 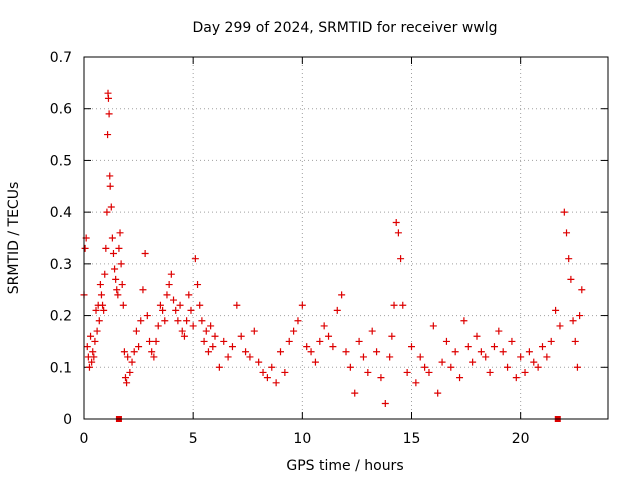 I want to click on x-axis-label: GPS time / hours, so click(x=344, y=466).